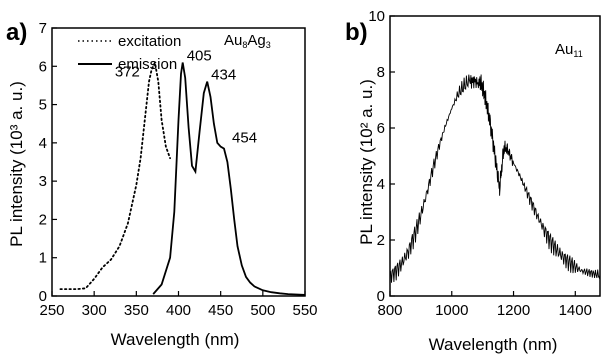 Image resolution: width=605 pixels, height=354 pixels. I want to click on x-tick-label: 800, so click(389, 310).